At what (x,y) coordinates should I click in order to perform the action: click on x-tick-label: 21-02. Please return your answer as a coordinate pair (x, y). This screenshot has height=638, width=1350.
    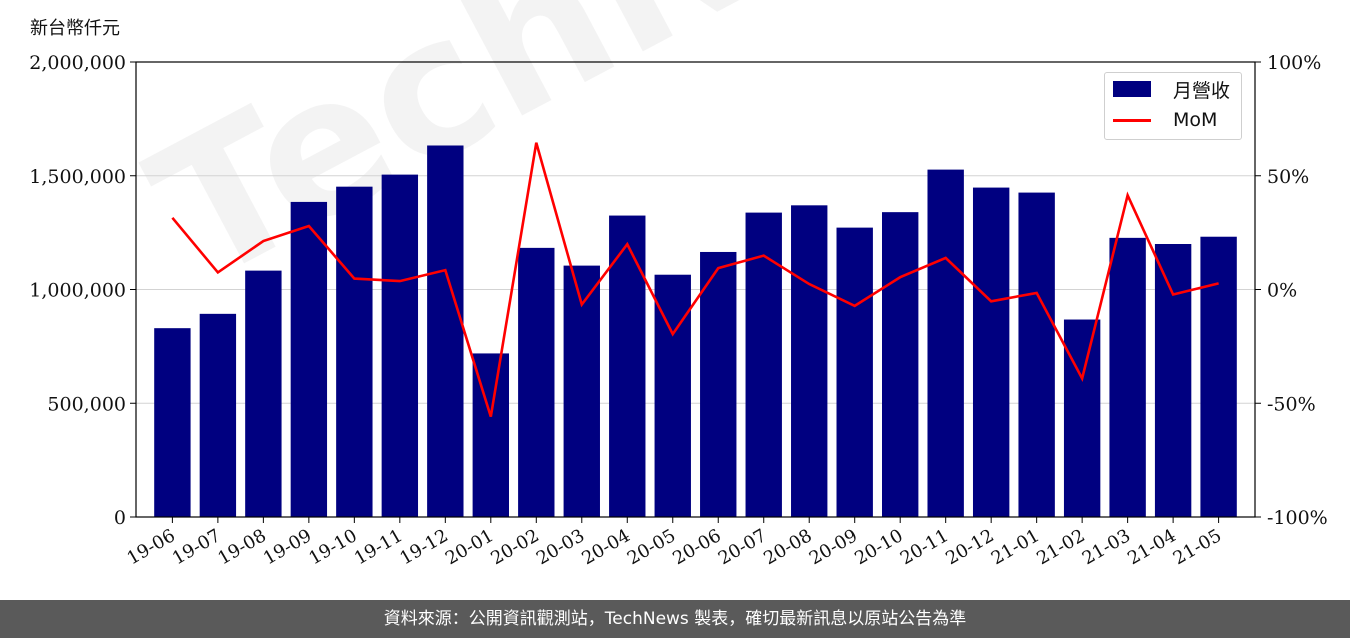
    Looking at the image, I should click on (1060, 547).